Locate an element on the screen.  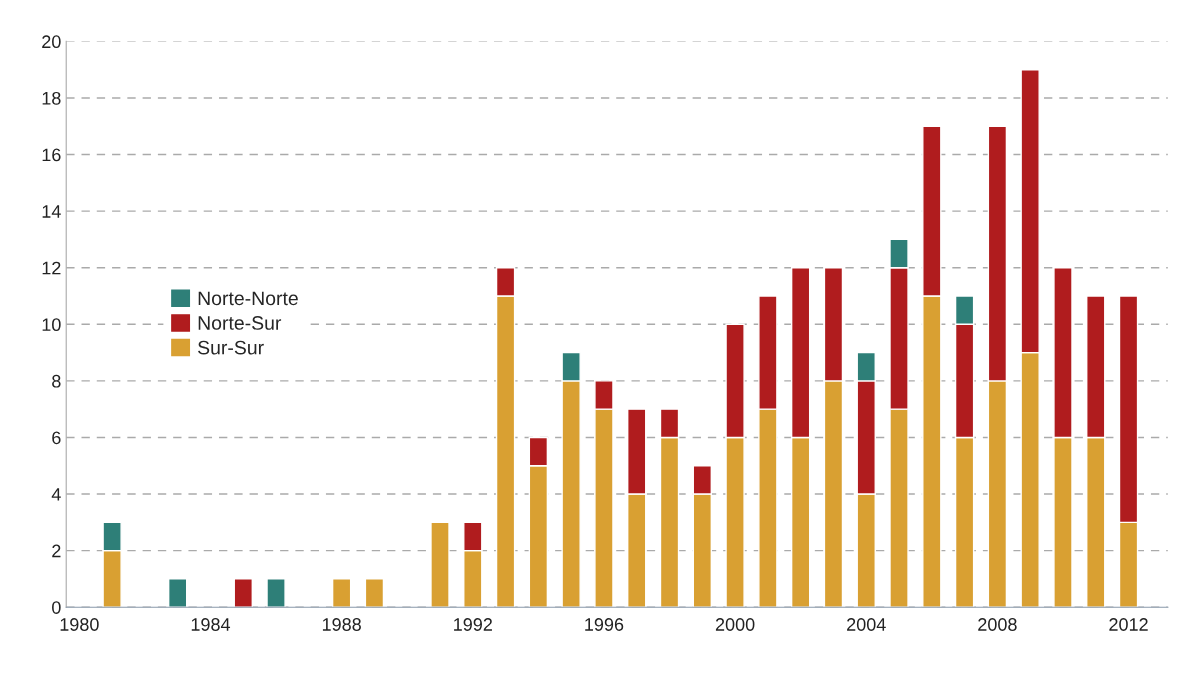
y-tick-label: 20 is located at coordinates (51, 42).